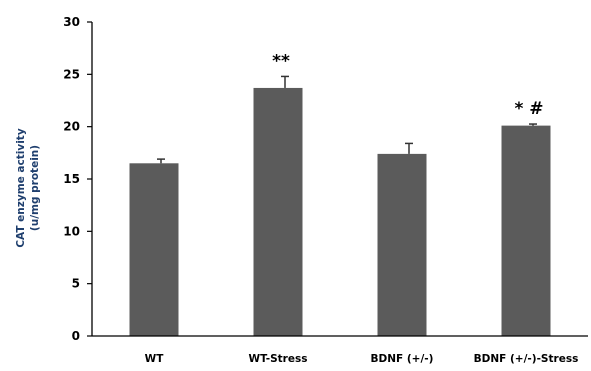 This screenshot has height=371, width=591. I want to click on significance-marker: **, so click(281, 61).